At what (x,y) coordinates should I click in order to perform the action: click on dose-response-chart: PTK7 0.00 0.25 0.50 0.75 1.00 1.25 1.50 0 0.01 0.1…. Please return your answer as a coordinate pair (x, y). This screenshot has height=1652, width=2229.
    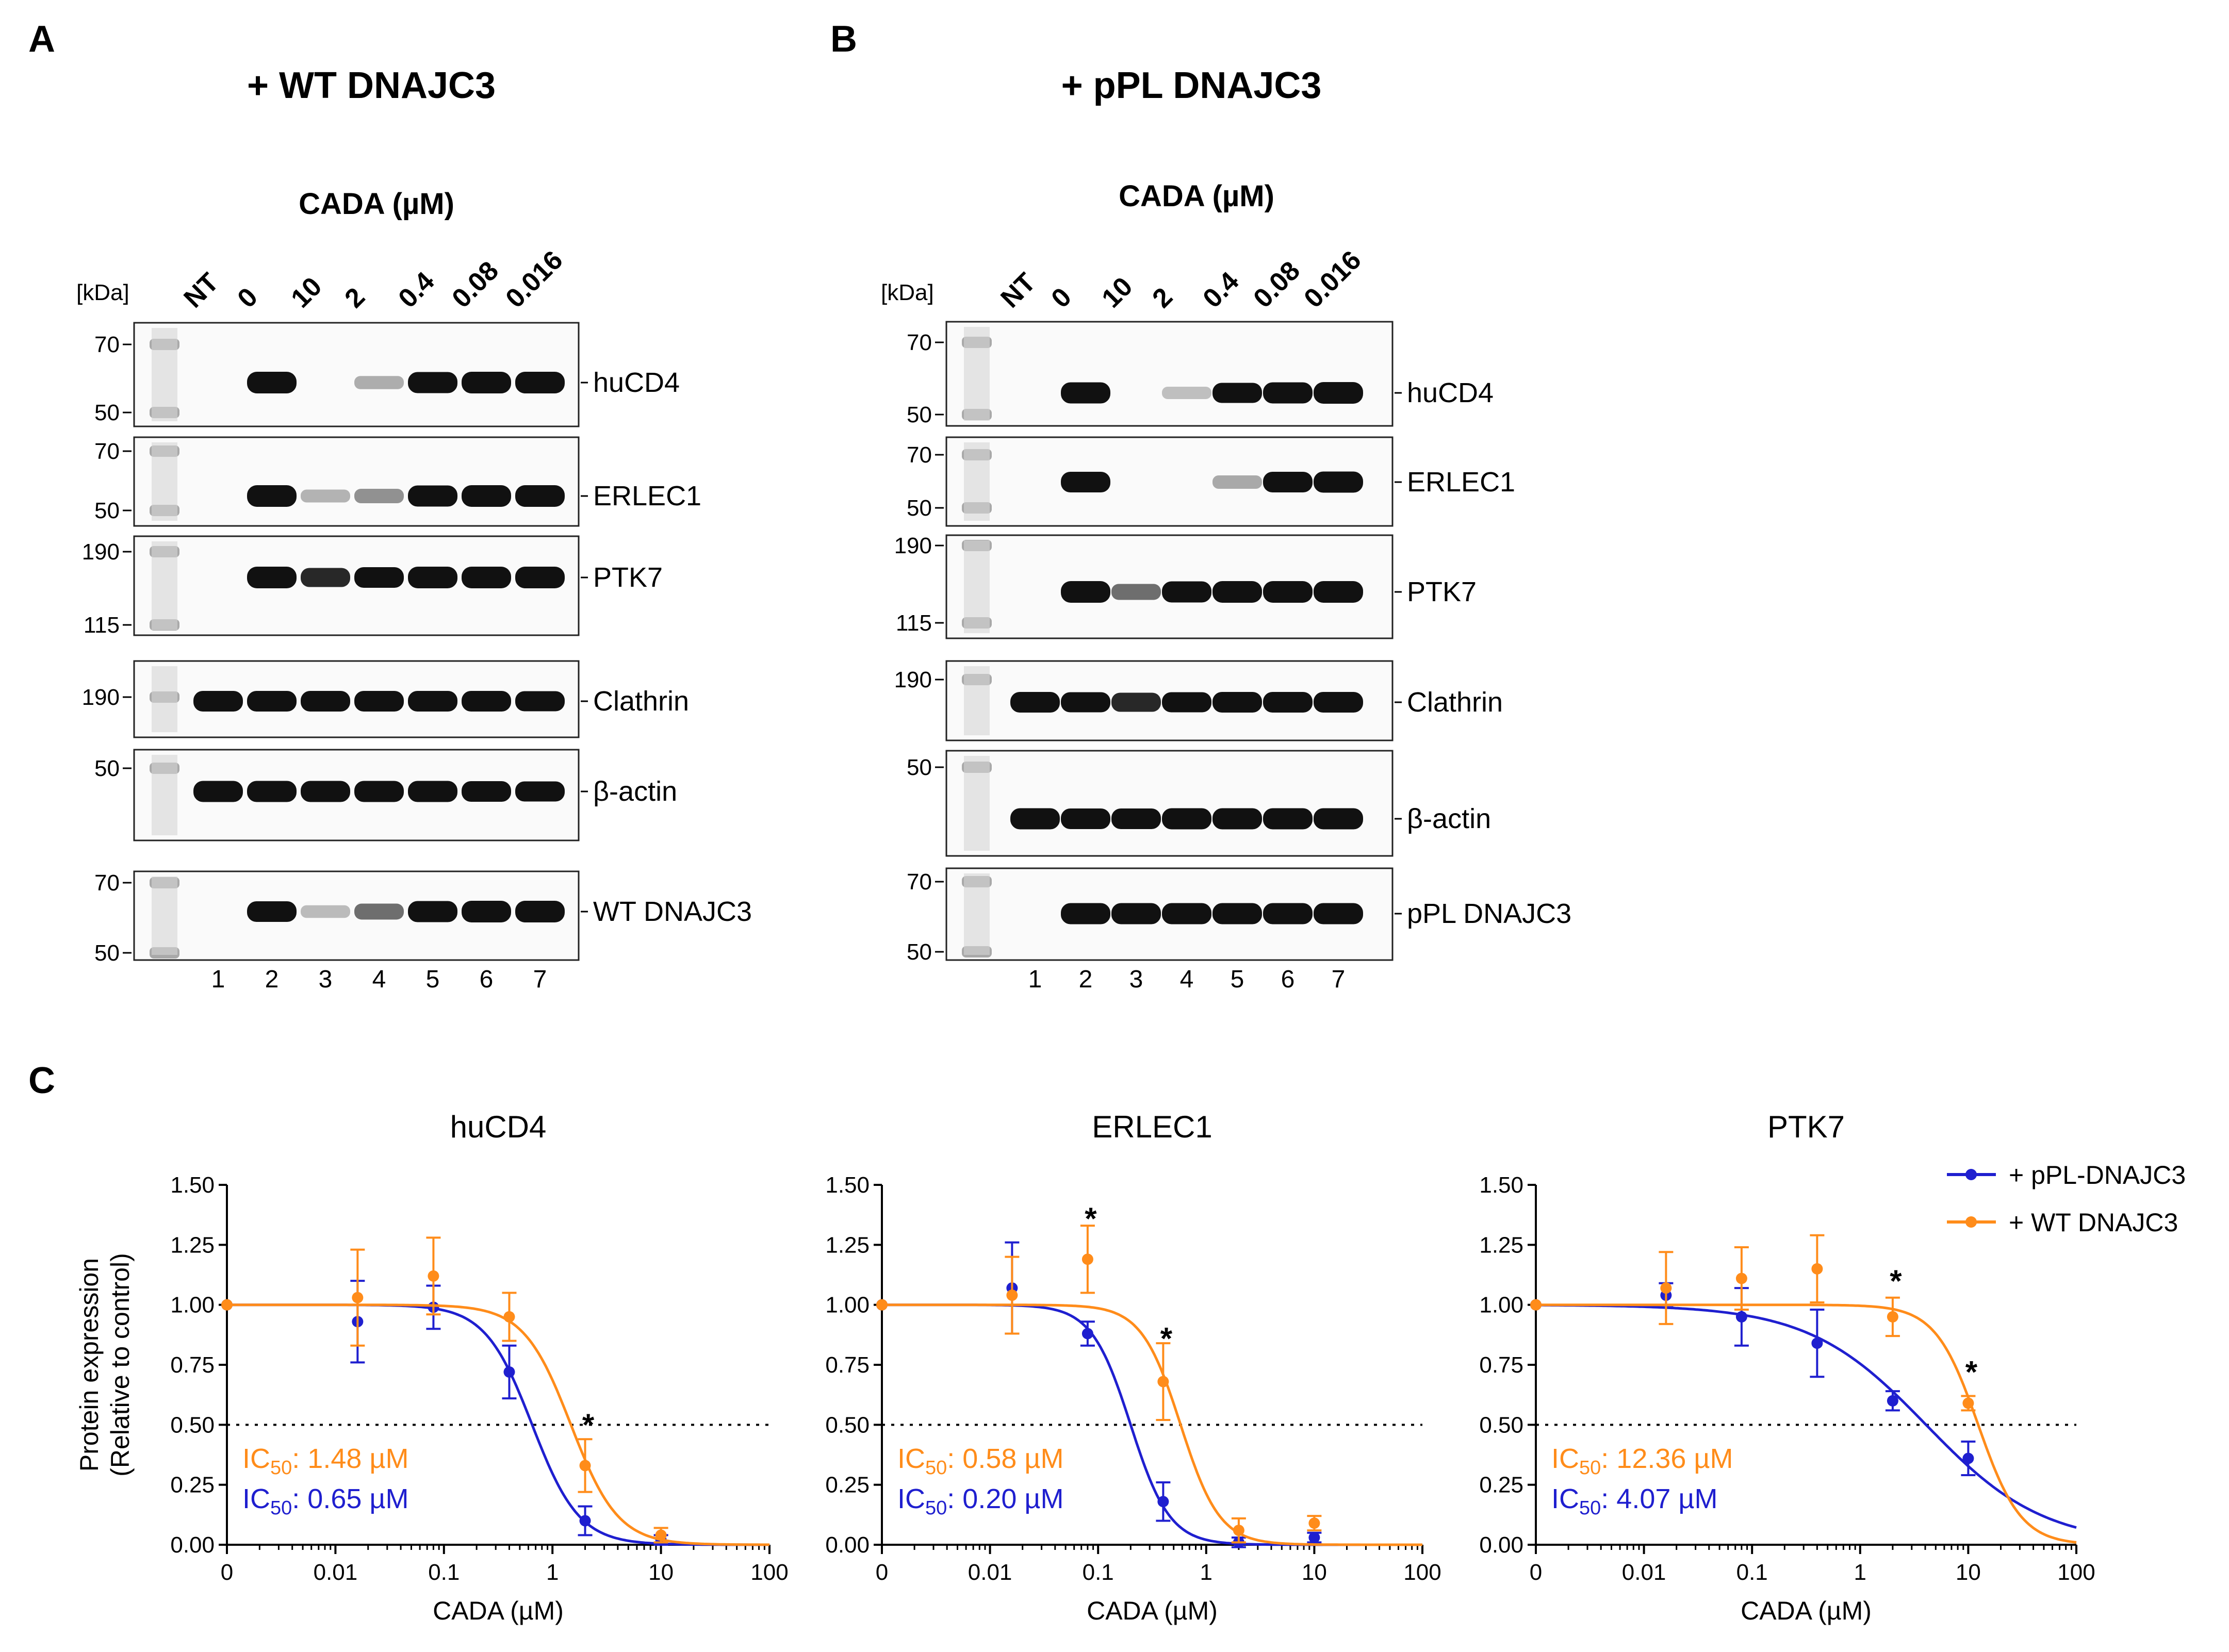
    Looking at the image, I should click on (1787, 1368).